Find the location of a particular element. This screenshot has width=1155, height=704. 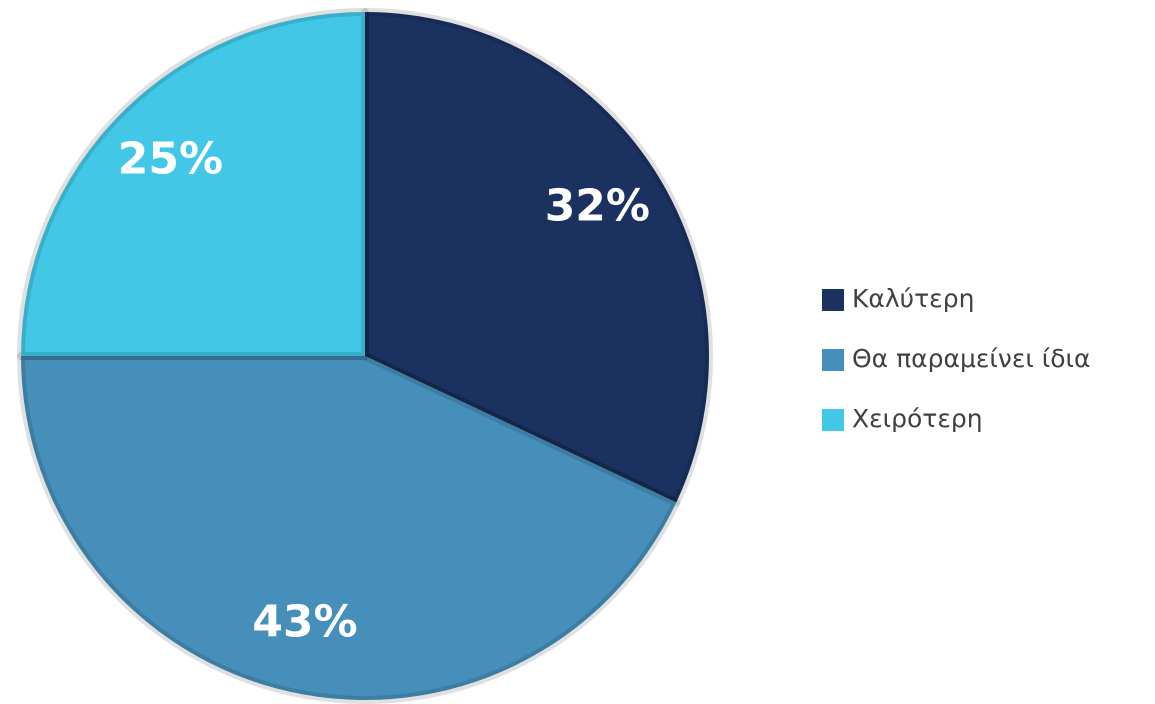

data-label: 32% is located at coordinates (597, 206).